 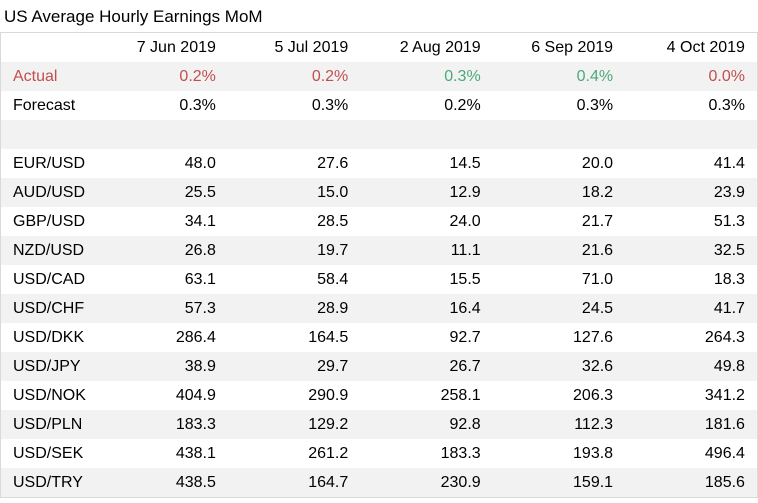 What do you see at coordinates (426, 47) in the screenshot?
I see `header-date: 2 Aug 2019` at bounding box center [426, 47].